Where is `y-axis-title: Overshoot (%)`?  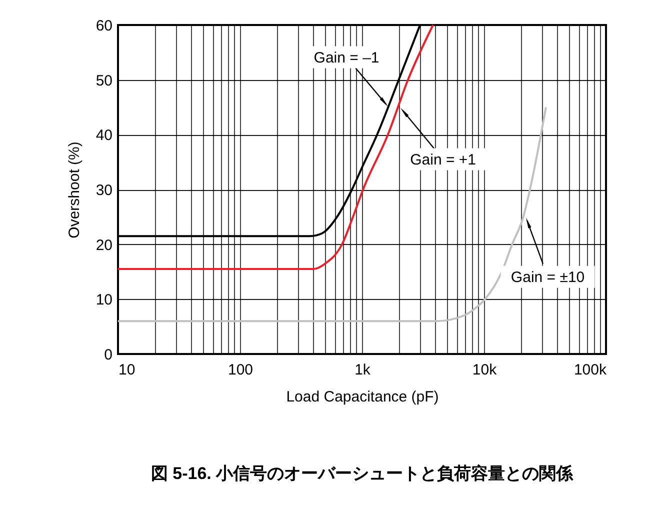
y-axis-title: Overshoot (%) is located at coordinates (74, 190).